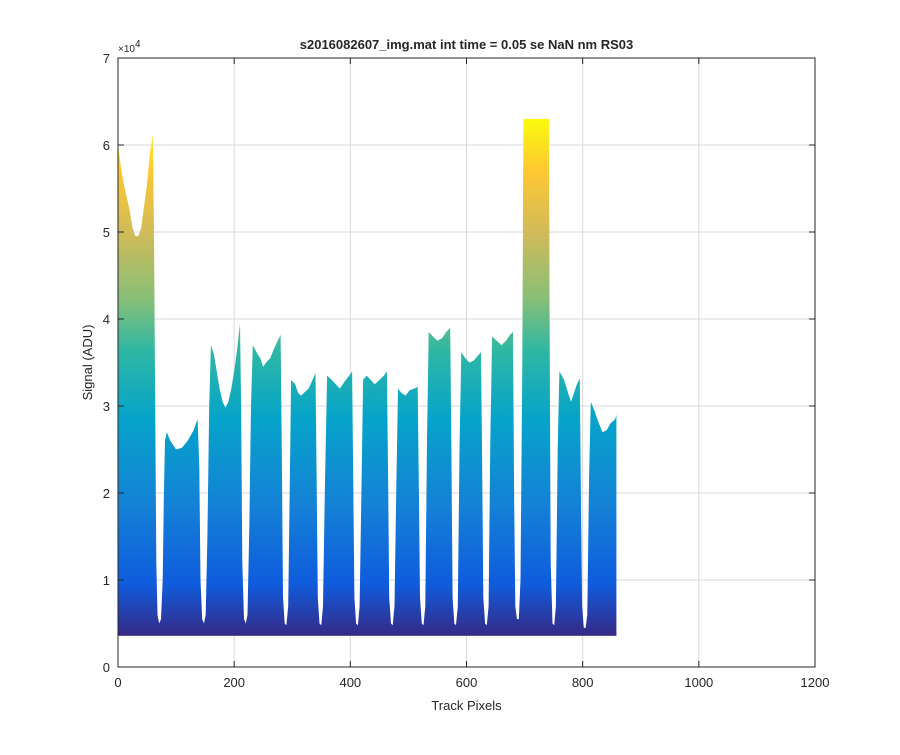 This screenshot has width=900, height=755. Describe the element at coordinates (106, 580) in the screenshot. I see `y-tick-label: 1` at that location.